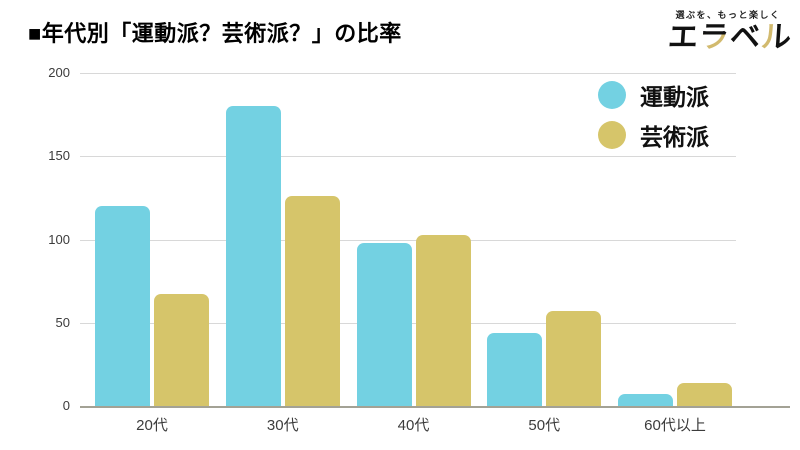  Describe the element at coordinates (515, 369) in the screenshot. I see `bar-運動派-50代` at that location.